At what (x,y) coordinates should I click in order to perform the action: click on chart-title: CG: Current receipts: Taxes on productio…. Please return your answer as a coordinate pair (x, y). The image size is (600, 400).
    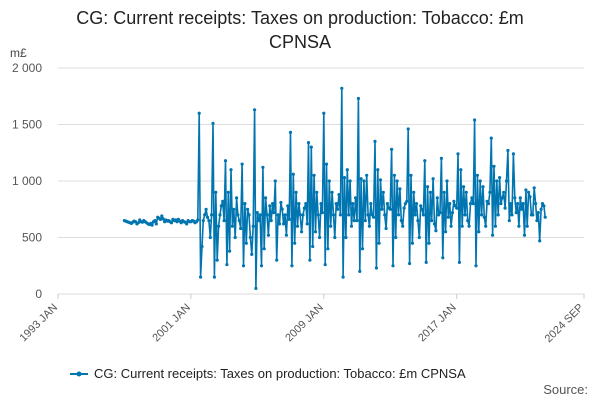
    Looking at the image, I should click on (300, 30).